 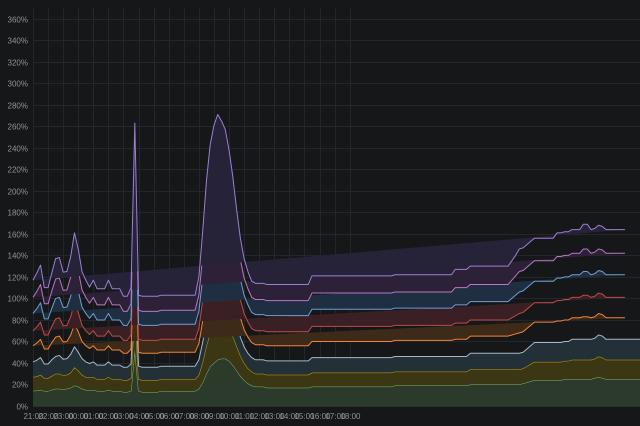 What do you see at coordinates (18, 170) in the screenshot?
I see `y-axis-tick-label: 220%` at bounding box center [18, 170].